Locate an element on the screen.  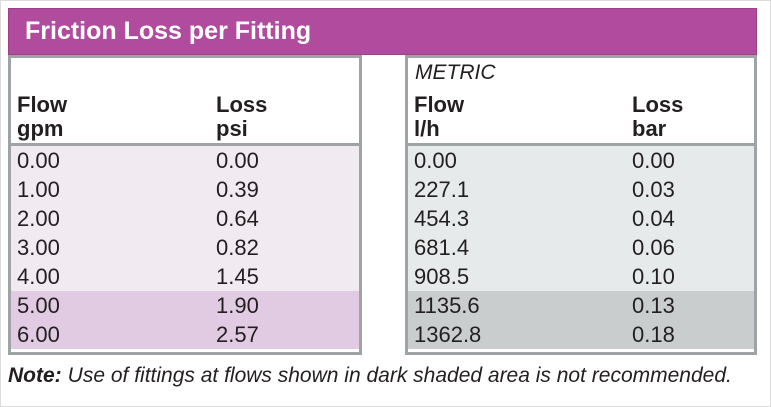
metric-header-row: Flow l/h Loss bar is located at coordinates (581, 118).